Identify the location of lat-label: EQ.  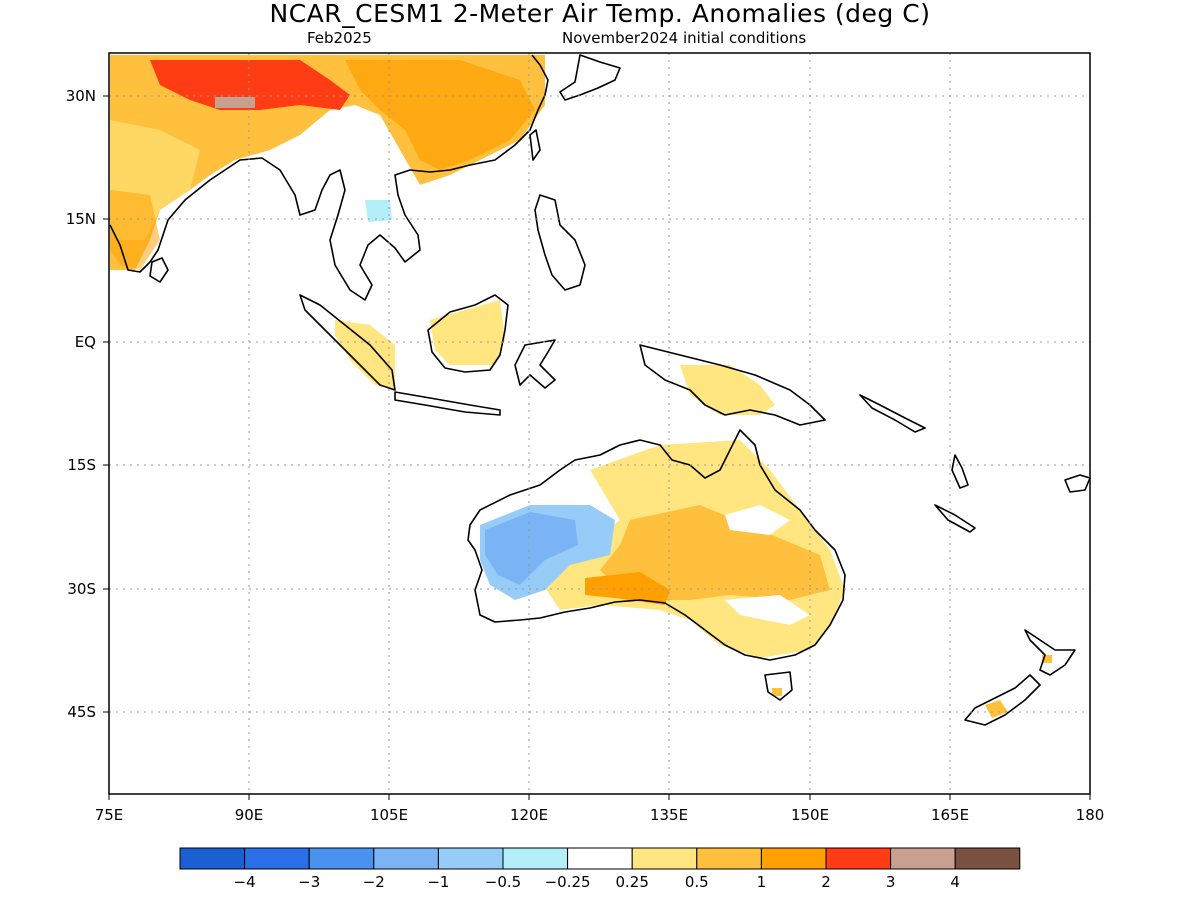
(85, 342).